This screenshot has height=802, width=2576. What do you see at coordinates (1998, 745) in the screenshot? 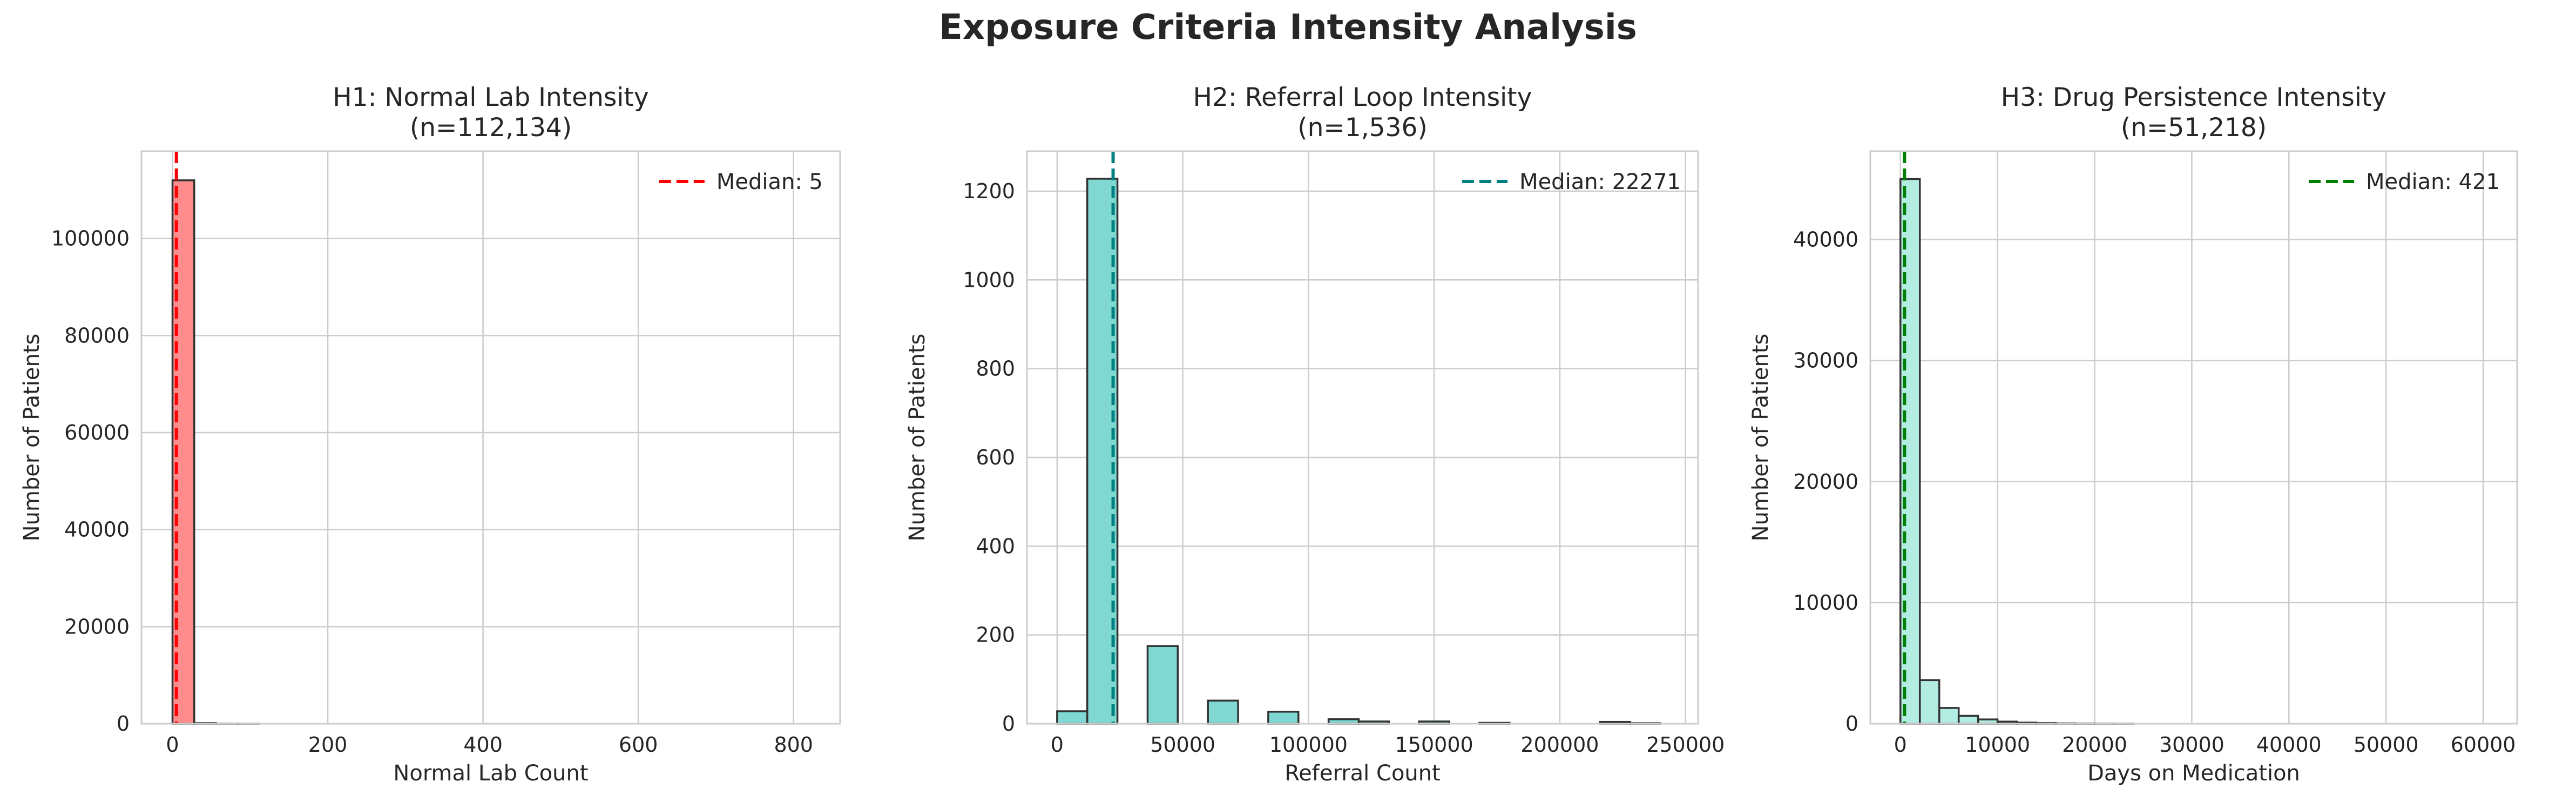
I see `x-tick-label: 10000` at bounding box center [1998, 745].